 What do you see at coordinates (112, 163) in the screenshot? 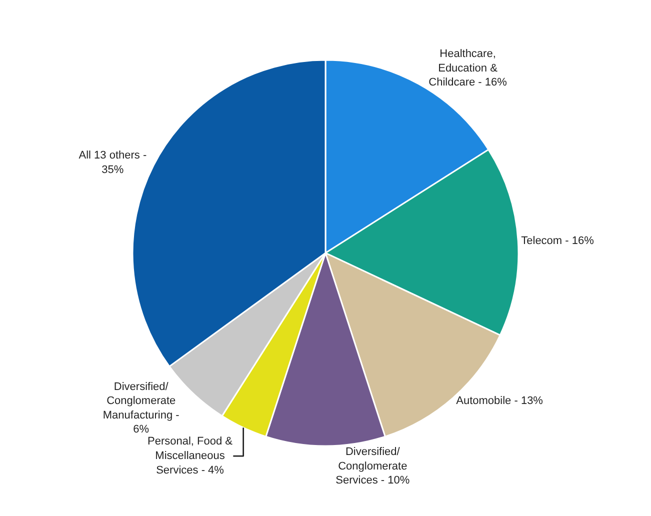
I see `slice-label: All 13 others - 35%` at bounding box center [112, 163].